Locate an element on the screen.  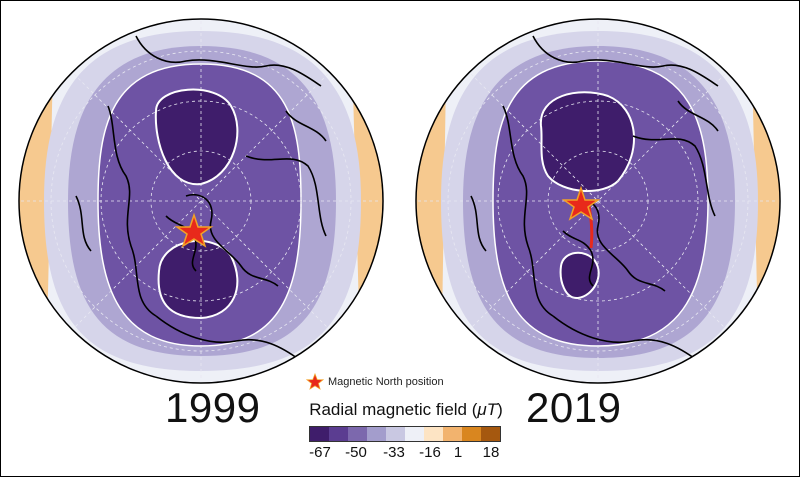
colorbar-unit: μT is located at coordinates (487, 409).